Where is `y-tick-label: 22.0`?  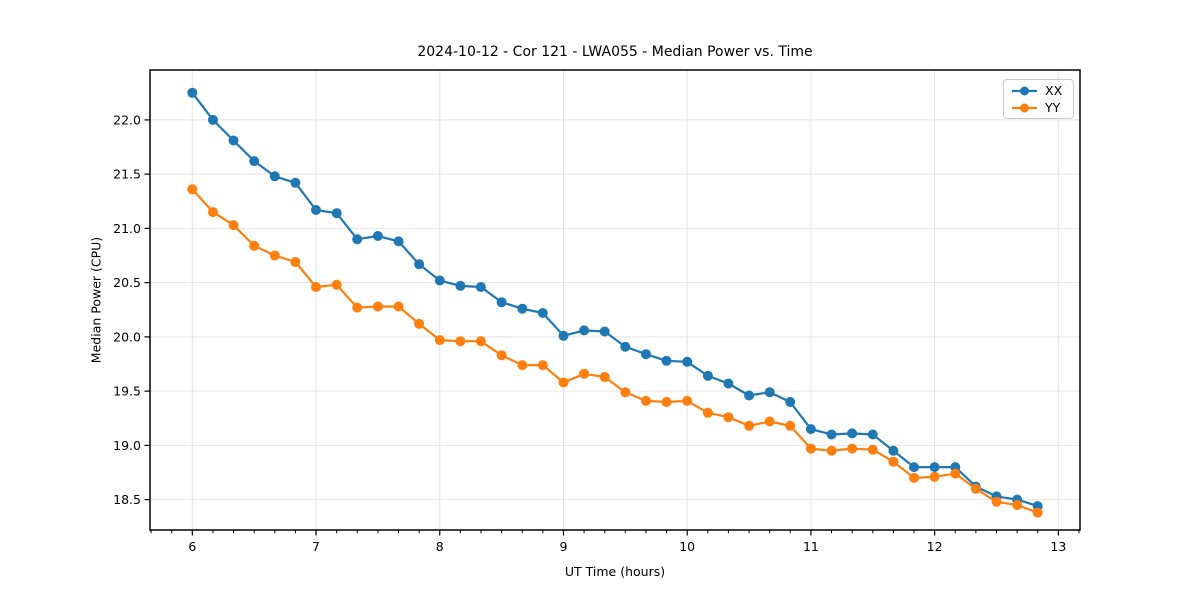
y-tick-label: 22.0 is located at coordinates (127, 119).